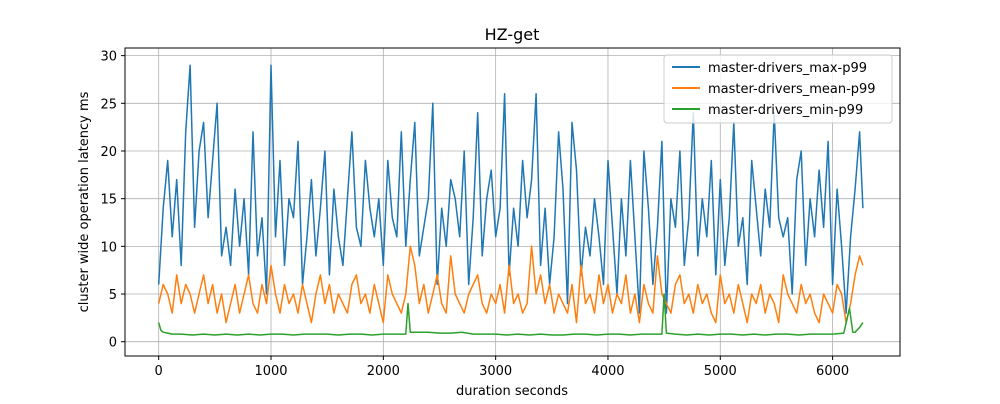  What do you see at coordinates (512, 34) in the screenshot?
I see `chart-title: HZ-get` at bounding box center [512, 34].